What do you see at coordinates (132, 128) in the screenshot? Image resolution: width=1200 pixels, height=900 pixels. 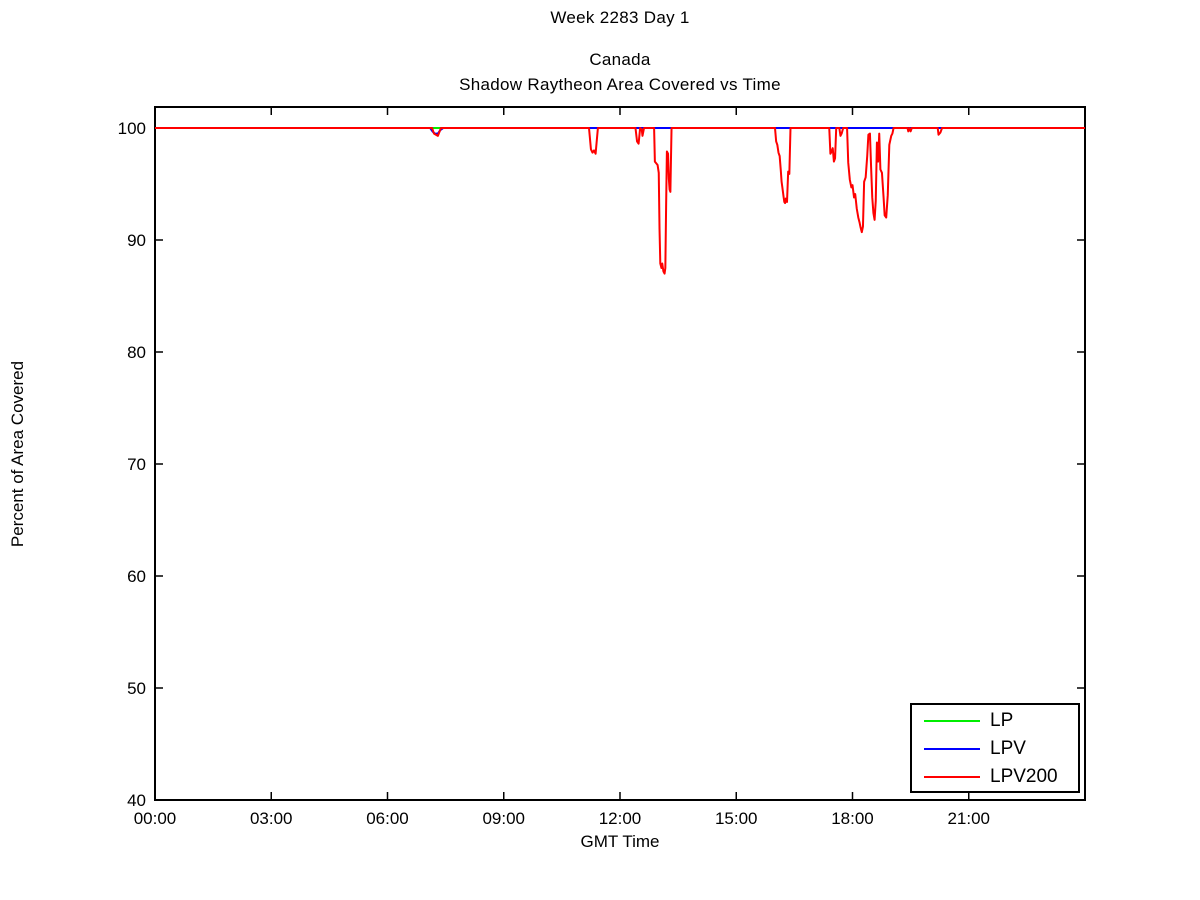 I see `y-tick-label: 100` at bounding box center [132, 128].